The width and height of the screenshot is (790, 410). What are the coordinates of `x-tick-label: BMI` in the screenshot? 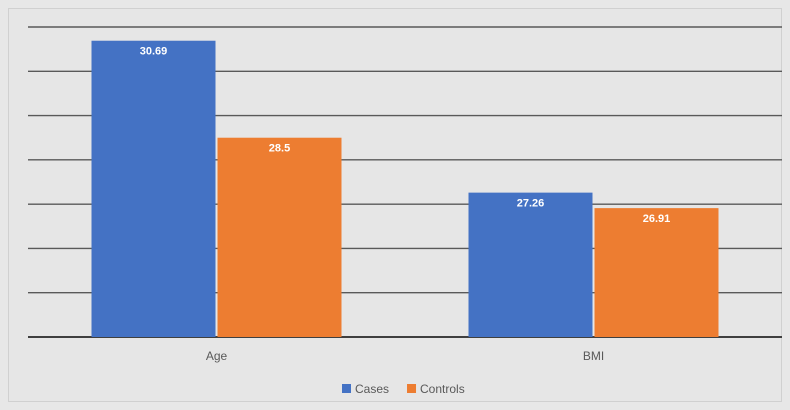 It's located at (593, 356).